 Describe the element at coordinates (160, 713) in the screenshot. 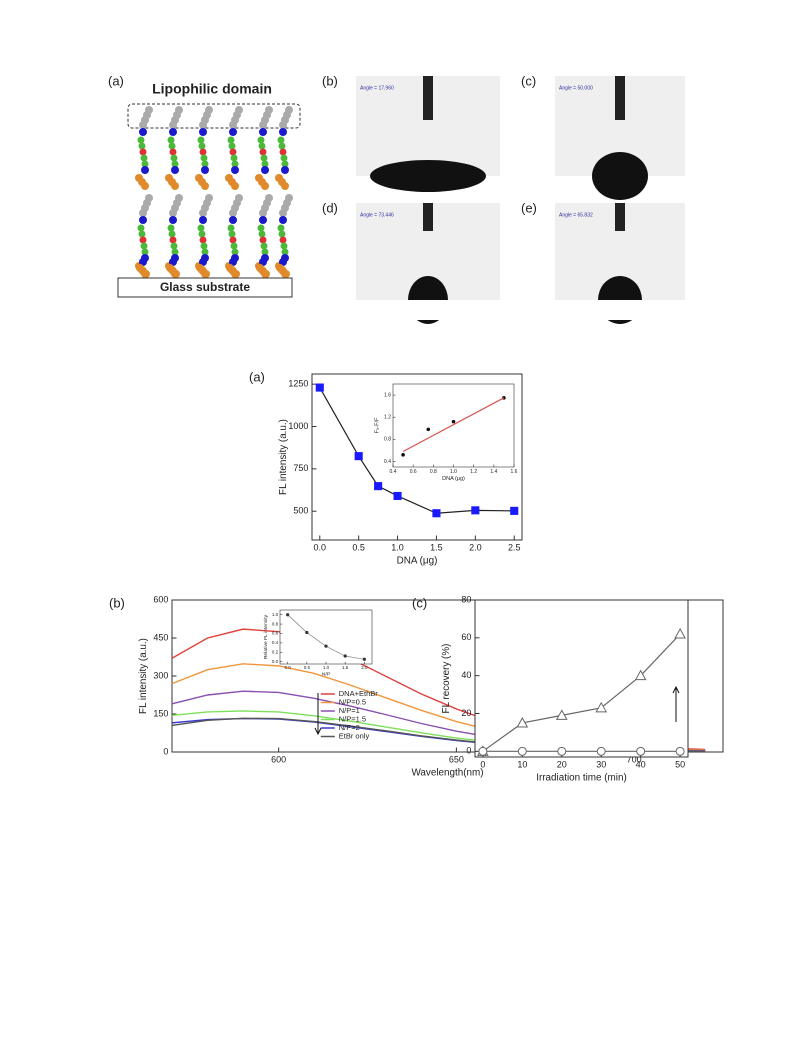

I see `y-tick-label: 150` at that location.